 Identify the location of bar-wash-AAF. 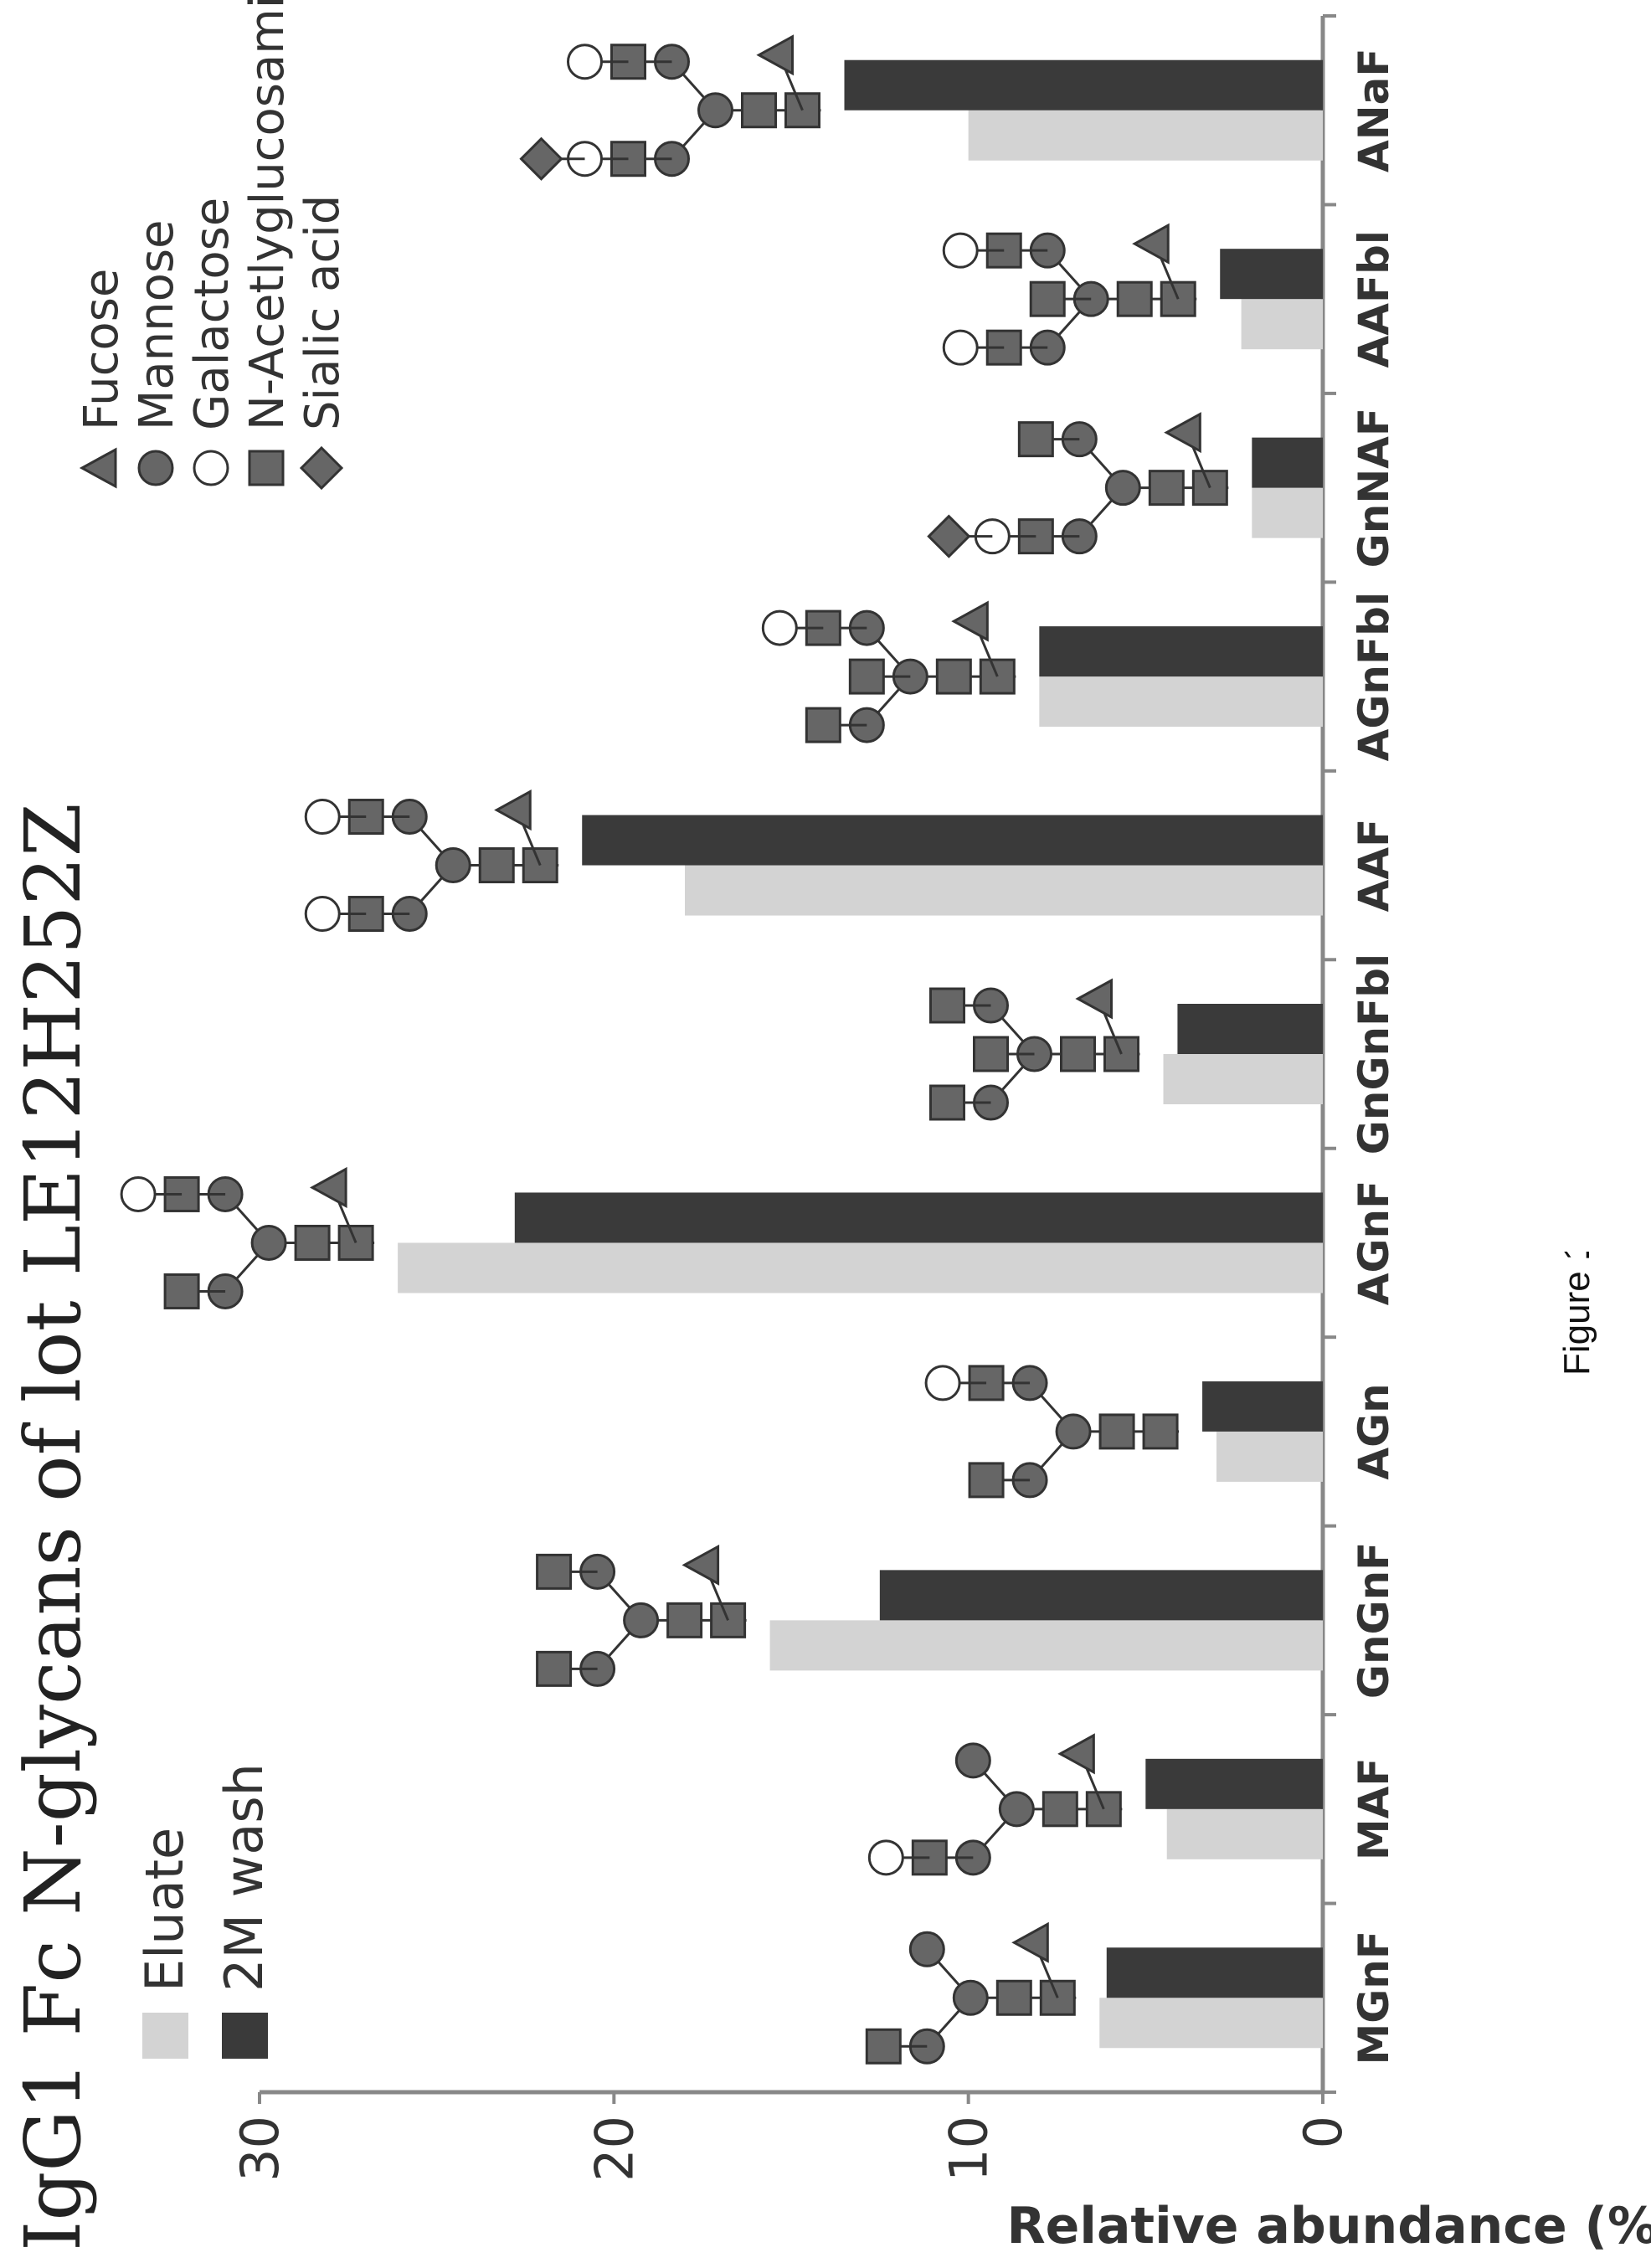
(953, 840).